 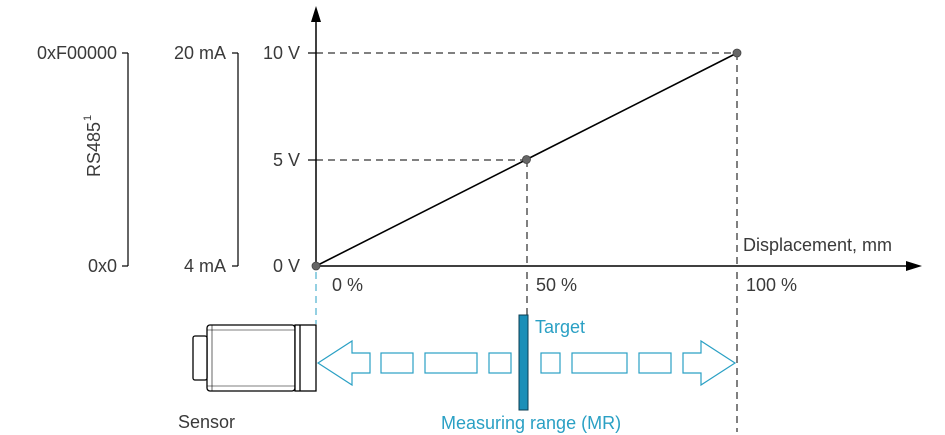 I want to click on target-label: Target, so click(x=560, y=327).